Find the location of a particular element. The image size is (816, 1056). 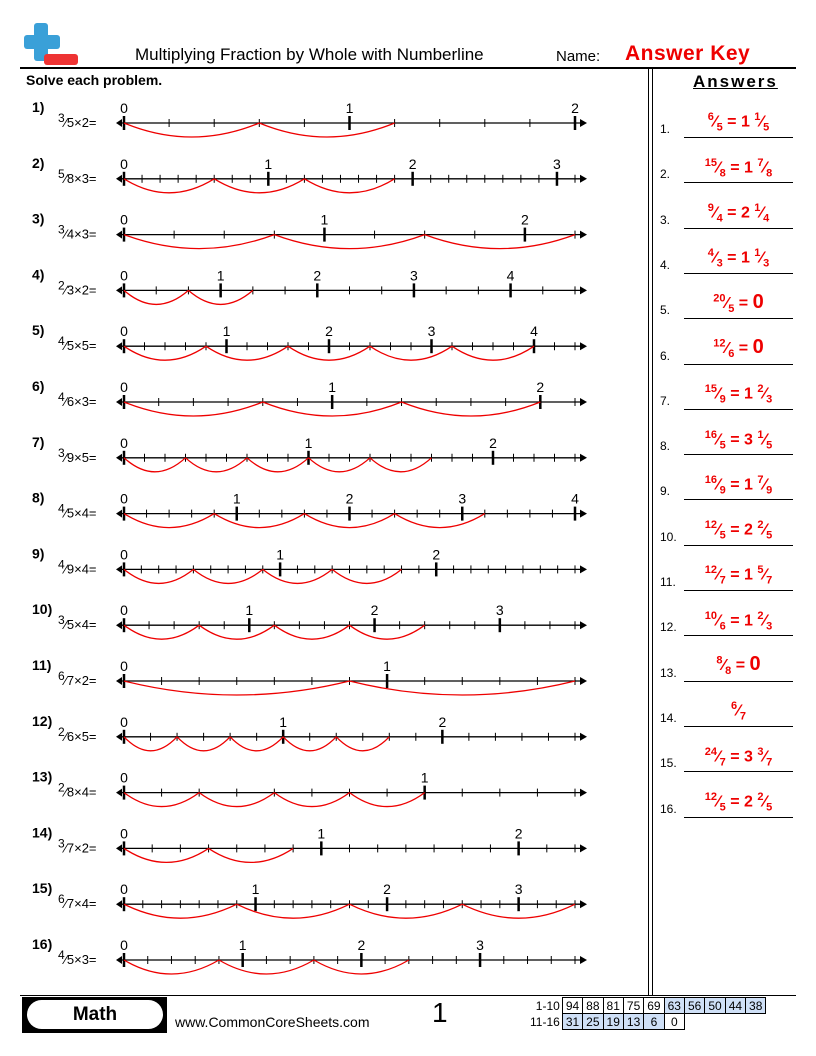

answer-value: 9⁄4 = 2 1⁄4 is located at coordinates (738, 213).